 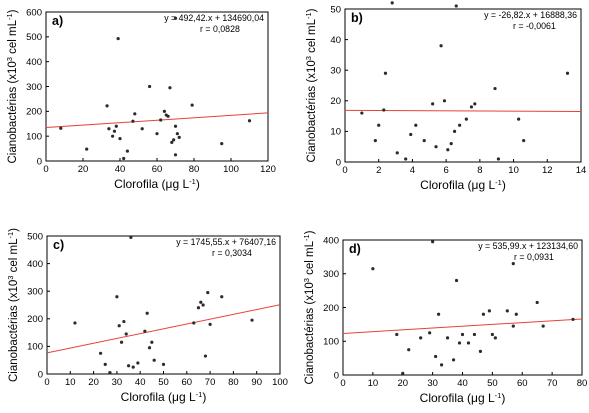 What do you see at coordinates (35, 319) in the screenshot?
I see `y-tick-label: 200` at bounding box center [35, 319].